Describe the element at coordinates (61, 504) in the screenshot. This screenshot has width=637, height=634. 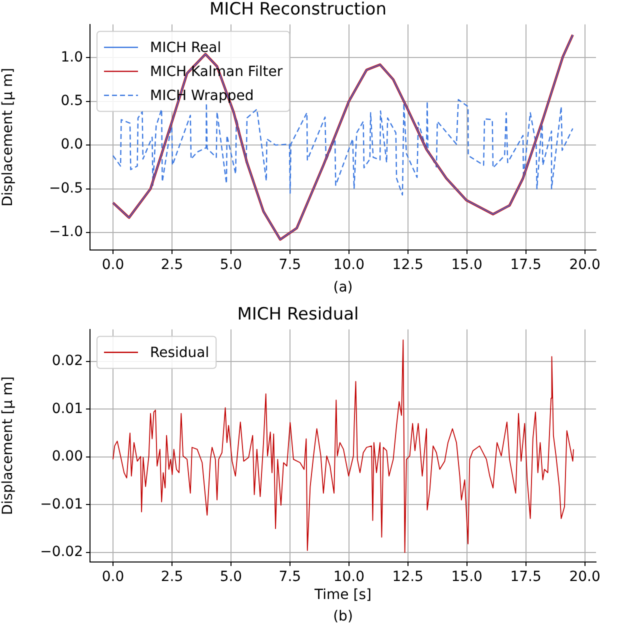
I see `y-tick-label: −0.01` at that location.